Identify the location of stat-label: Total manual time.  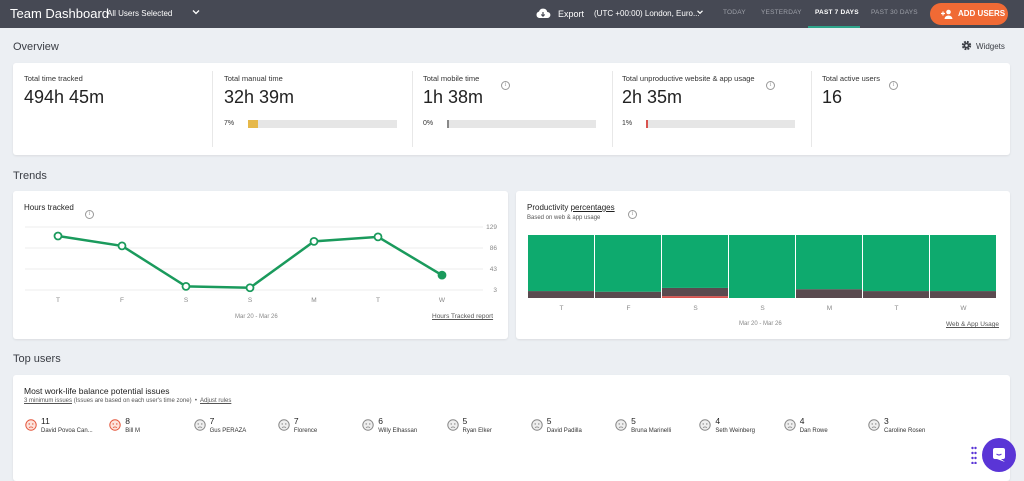
(253, 78).